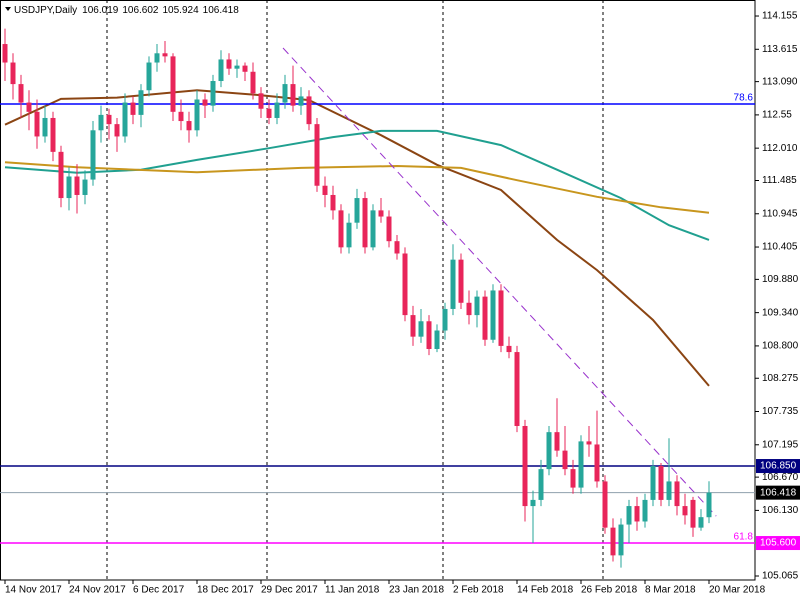 The image size is (800, 605). Describe the element at coordinates (225, 590) in the screenshot. I see `x-tick-label: 18 Dec 2017` at that location.